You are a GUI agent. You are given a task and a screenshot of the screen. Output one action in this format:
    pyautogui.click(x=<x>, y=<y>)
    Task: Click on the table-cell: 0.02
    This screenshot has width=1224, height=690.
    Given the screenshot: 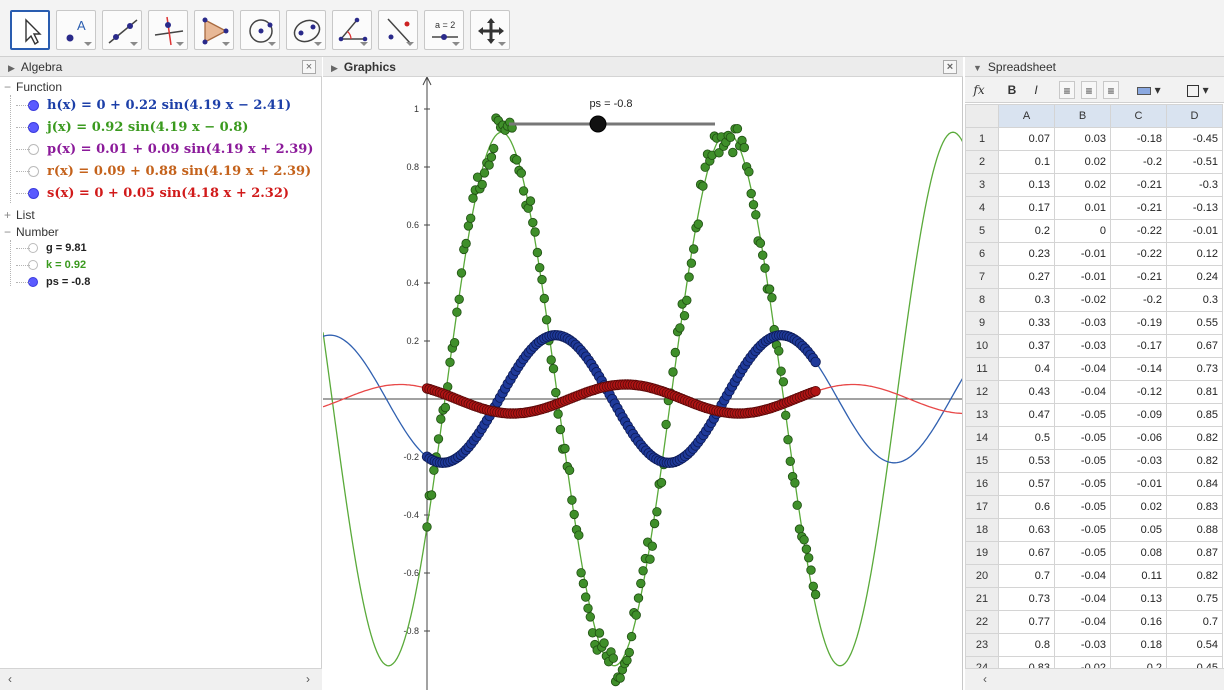 What is the action you would take?
    pyautogui.click(x=1082, y=185)
    